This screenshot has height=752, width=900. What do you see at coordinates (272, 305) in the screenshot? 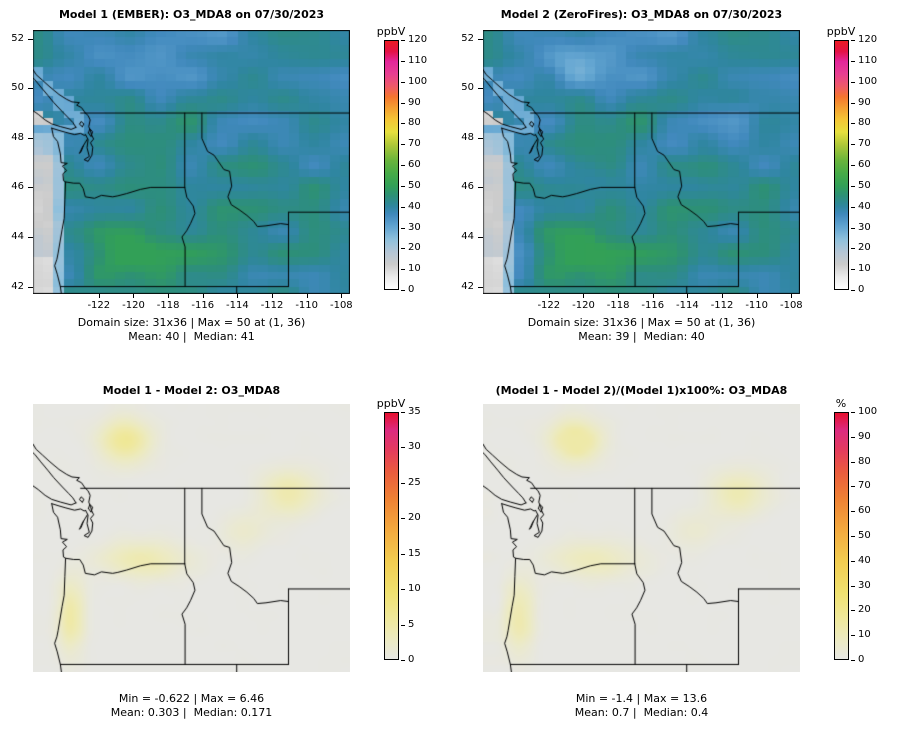
I see `x-axis-tick-label: -112` at bounding box center [272, 305].